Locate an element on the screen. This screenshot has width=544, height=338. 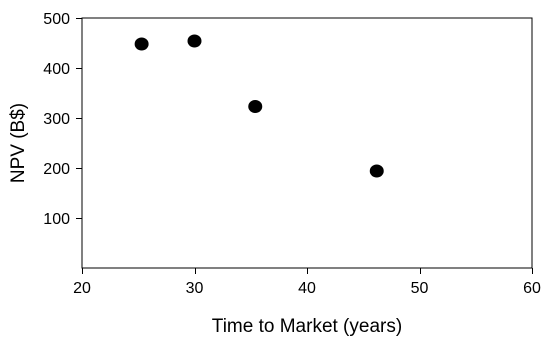
x-tick-label: 20 is located at coordinates (82, 288).